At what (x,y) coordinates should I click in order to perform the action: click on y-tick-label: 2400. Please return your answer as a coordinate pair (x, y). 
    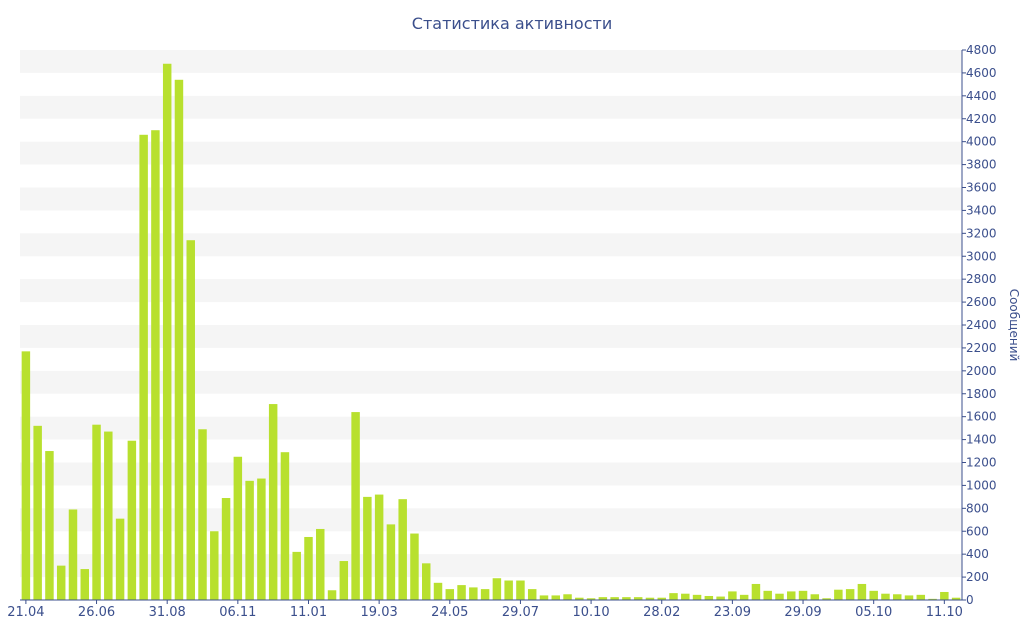
    Looking at the image, I should click on (981, 325).